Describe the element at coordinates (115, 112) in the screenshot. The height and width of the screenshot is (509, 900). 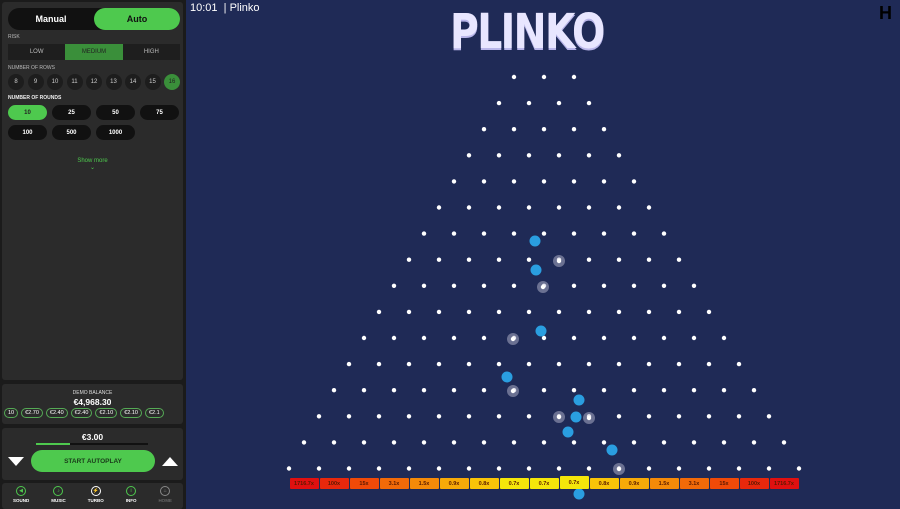
I see `rounds-option: 50` at that location.